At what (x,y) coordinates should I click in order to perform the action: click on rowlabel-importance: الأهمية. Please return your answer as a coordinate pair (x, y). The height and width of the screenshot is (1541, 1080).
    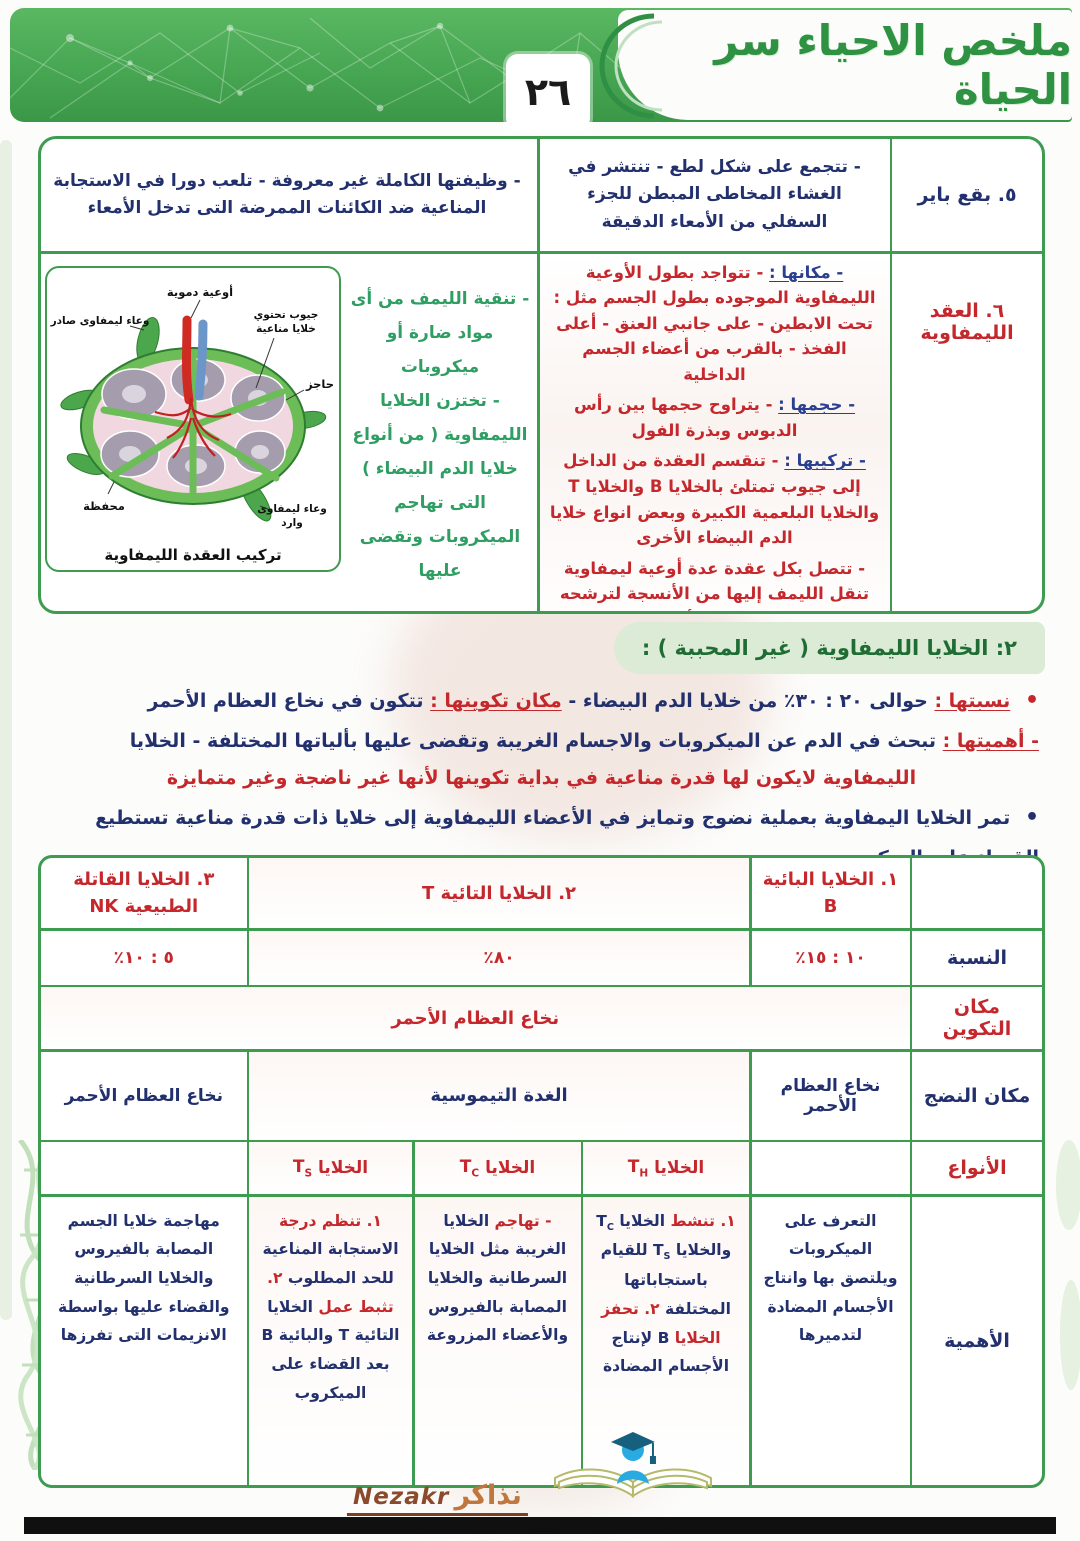
    Looking at the image, I should click on (977, 1340).